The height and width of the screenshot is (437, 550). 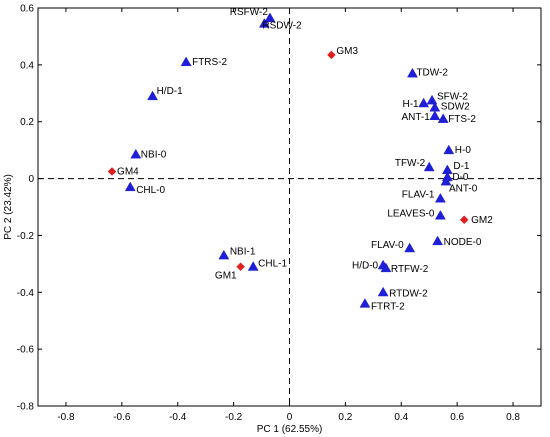 I want to click on y-tick-label: -0.2, so click(x=26, y=236).